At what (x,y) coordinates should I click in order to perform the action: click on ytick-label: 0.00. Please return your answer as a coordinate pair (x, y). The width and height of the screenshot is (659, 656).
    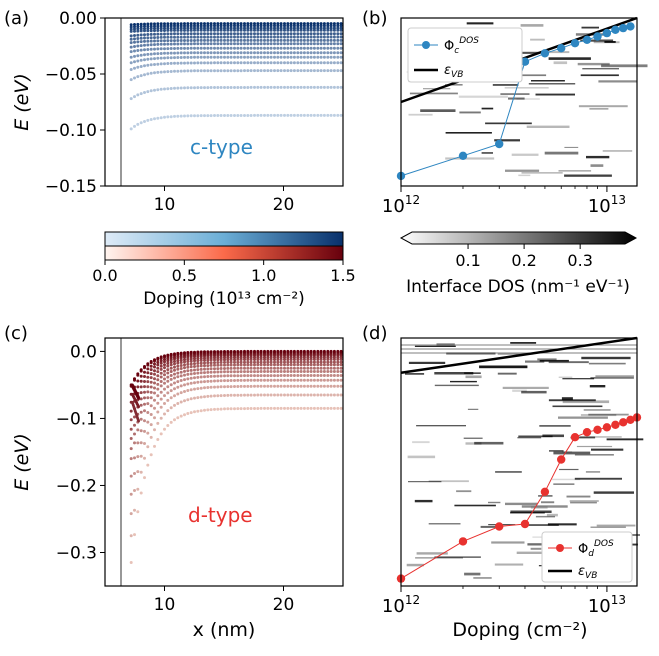
    Looking at the image, I should click on (78, 19).